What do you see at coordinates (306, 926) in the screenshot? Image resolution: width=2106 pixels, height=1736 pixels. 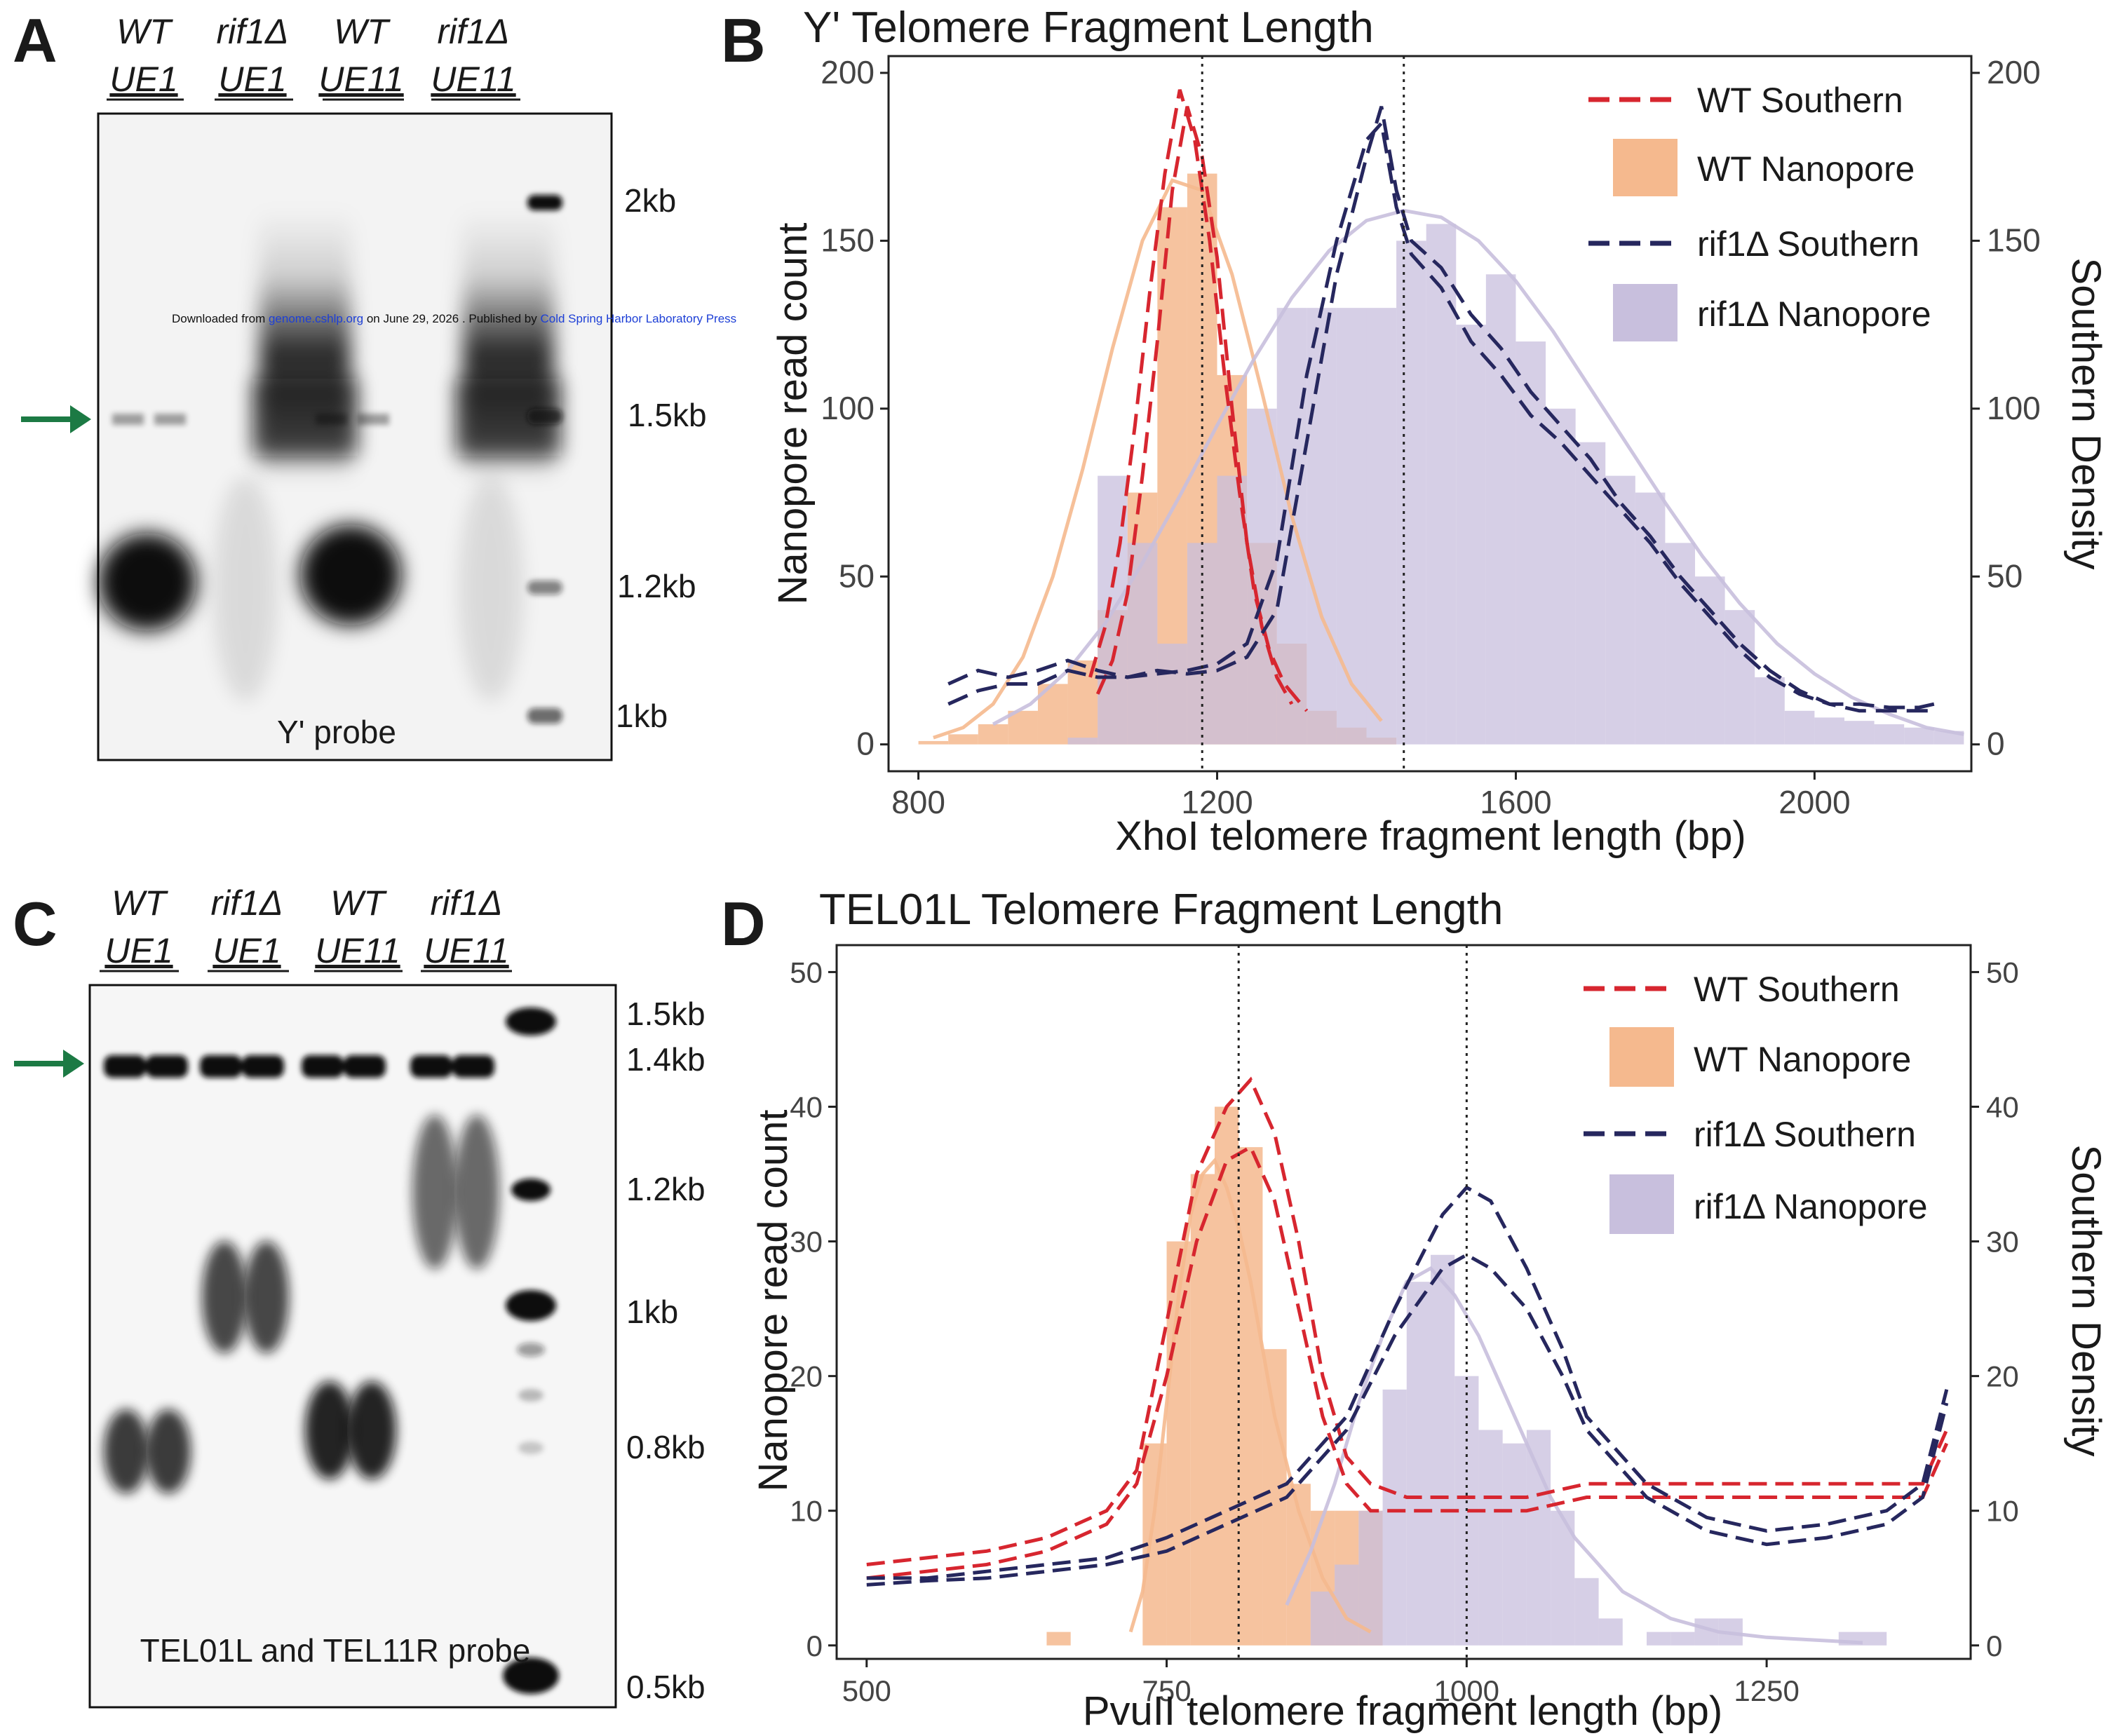 I see `panel-c-lane-labels: WT UE1 rif1Δ UE1 WT UE11 rif1Δ UE11` at bounding box center [306, 926].